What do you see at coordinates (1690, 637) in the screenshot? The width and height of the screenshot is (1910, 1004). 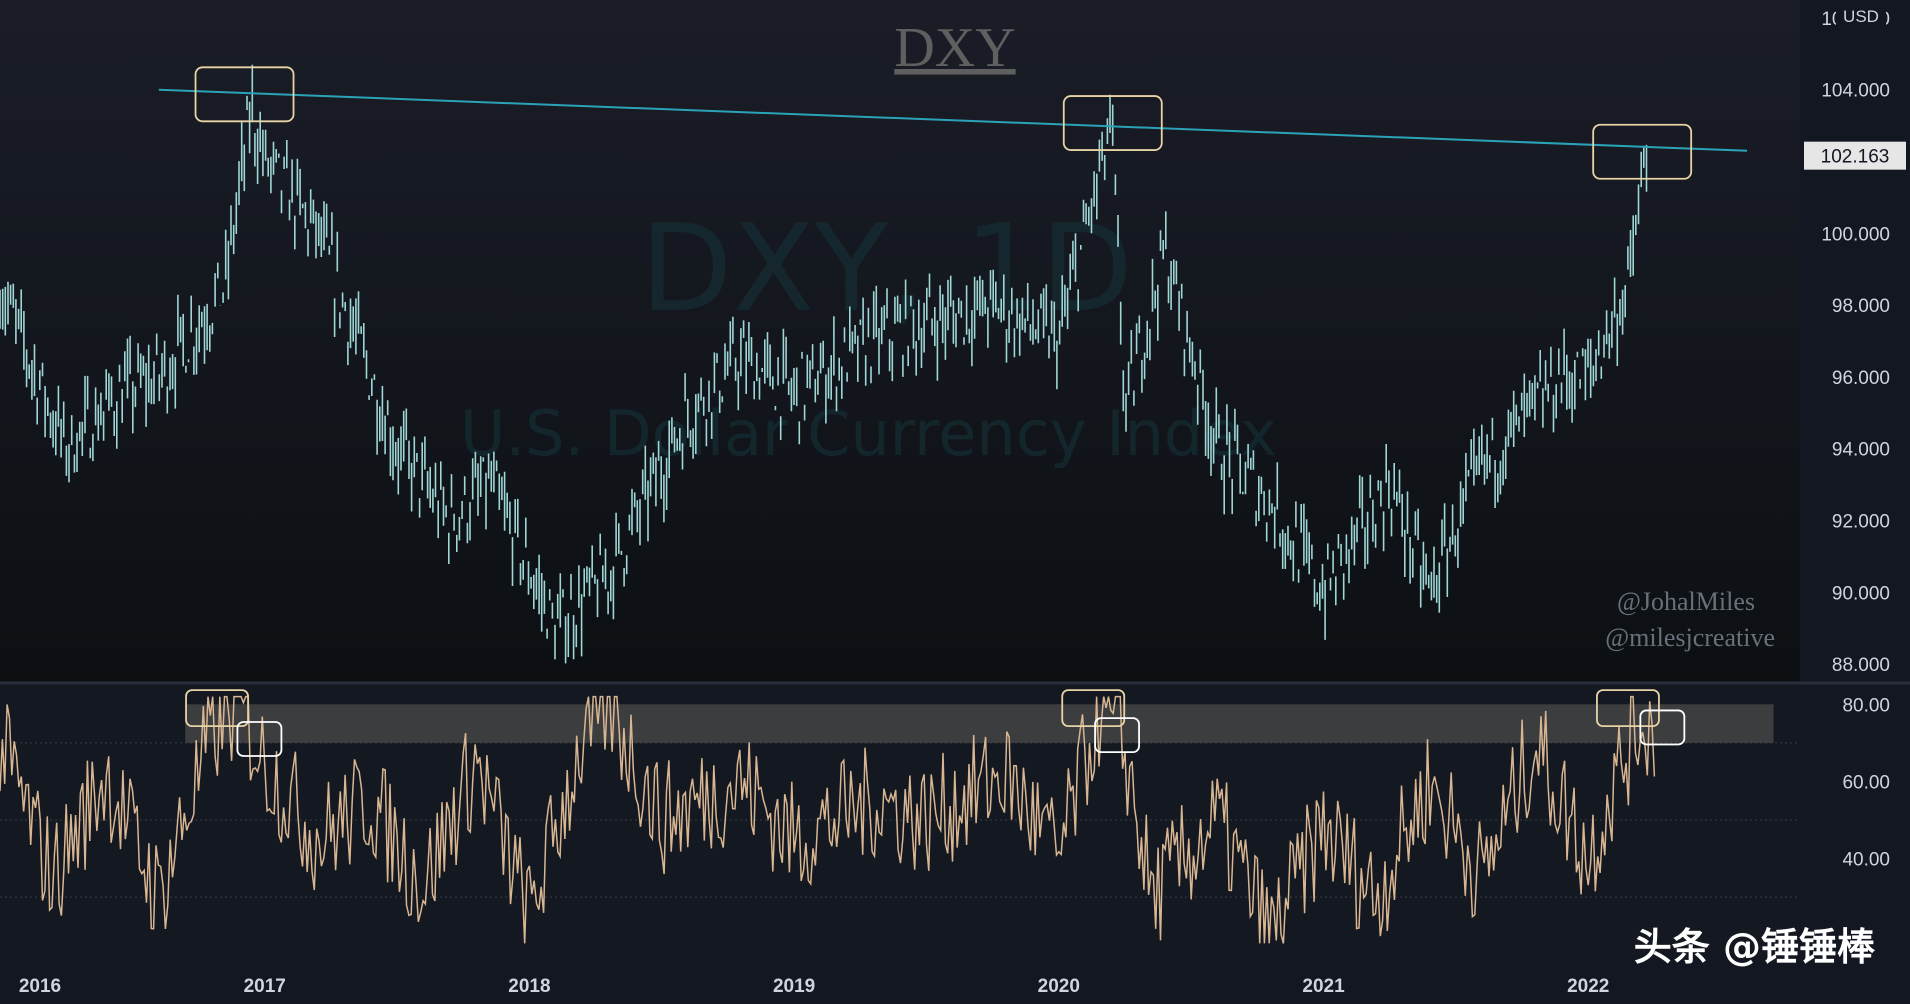 I see `credit-2: @milesjcreative` at bounding box center [1690, 637].